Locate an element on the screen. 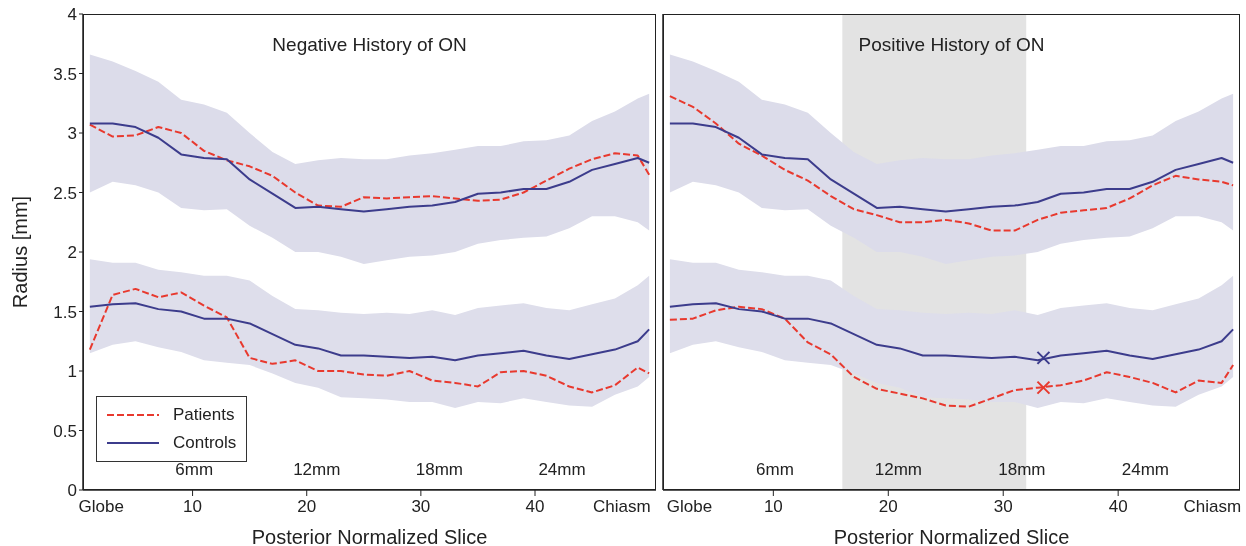  y-tick-label: 1 is located at coordinates (72, 372).